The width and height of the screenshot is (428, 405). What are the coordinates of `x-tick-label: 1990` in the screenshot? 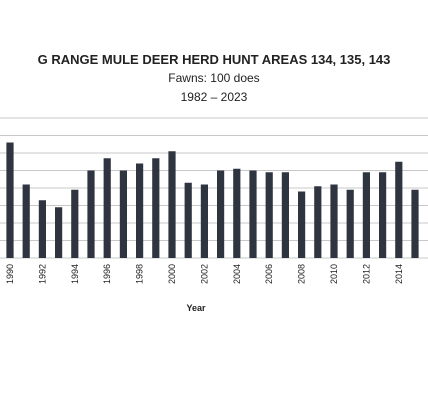 It's located at (10, 274).